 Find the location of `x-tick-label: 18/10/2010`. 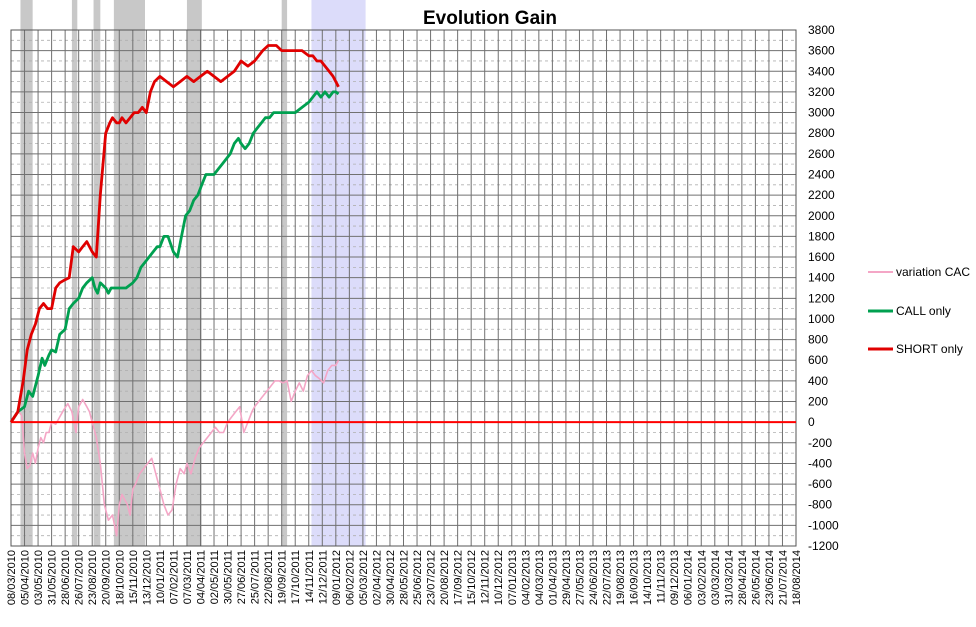

x-tick-label: 18/10/2010 is located at coordinates (120, 577).